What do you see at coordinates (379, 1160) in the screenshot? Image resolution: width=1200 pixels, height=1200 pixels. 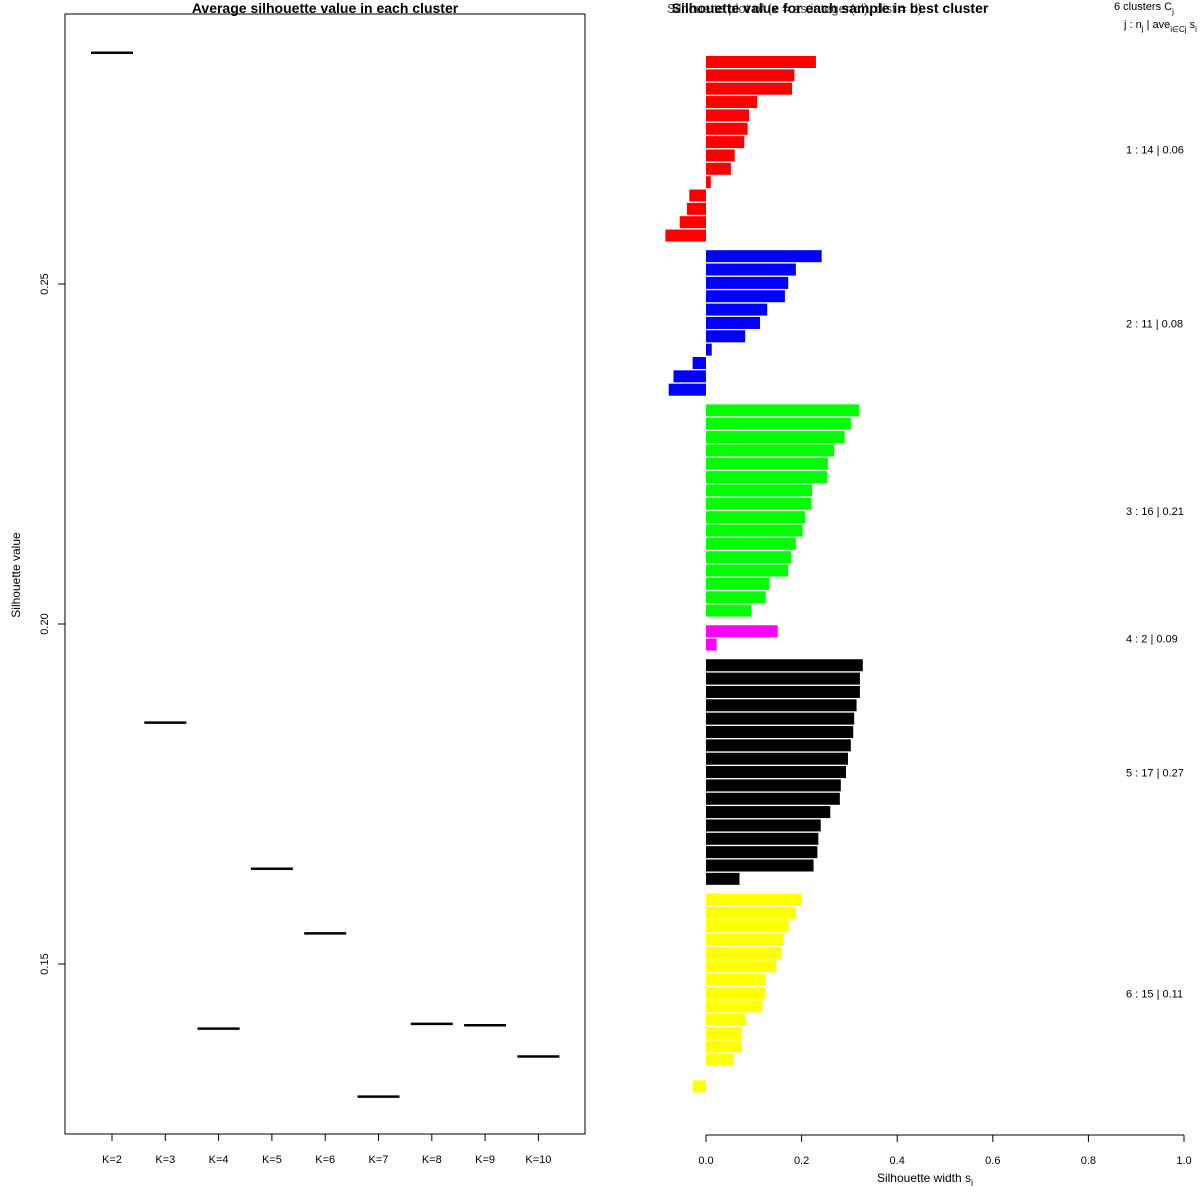 I see `left-x-tick-label: K=7` at bounding box center [379, 1160].